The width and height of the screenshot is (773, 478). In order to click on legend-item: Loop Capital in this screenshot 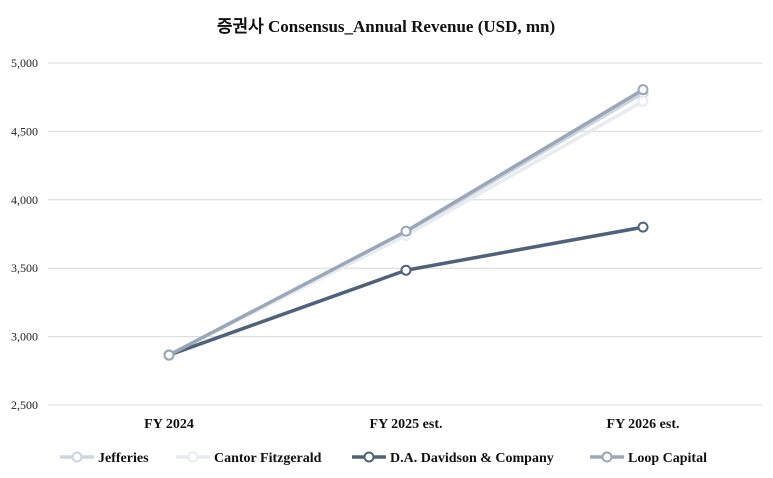, I will do `click(648, 458)`.